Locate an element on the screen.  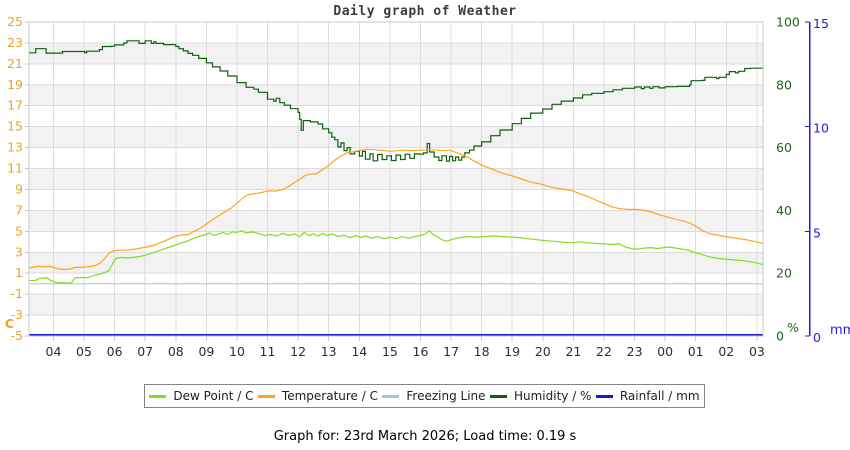
legend-item-humidity: Humidity / % is located at coordinates (540, 396).